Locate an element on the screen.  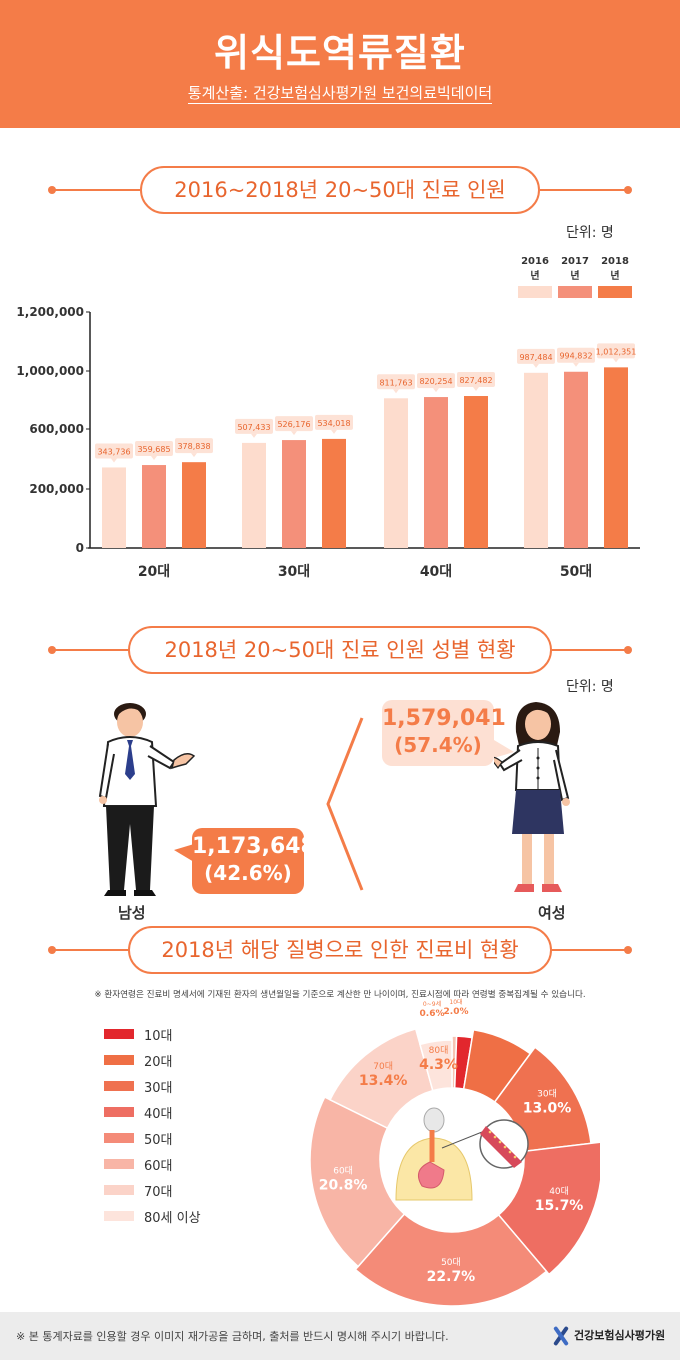
legend-2016-label: 2016년 is located at coordinates (535, 269).